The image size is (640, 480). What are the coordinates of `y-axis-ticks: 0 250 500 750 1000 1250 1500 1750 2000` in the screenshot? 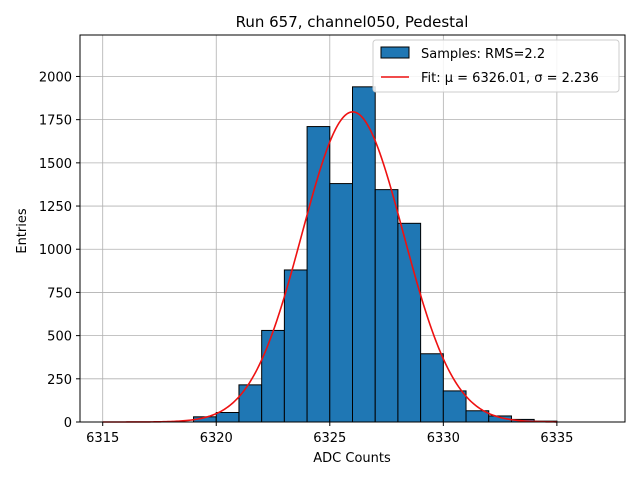 It's located at (59, 250).